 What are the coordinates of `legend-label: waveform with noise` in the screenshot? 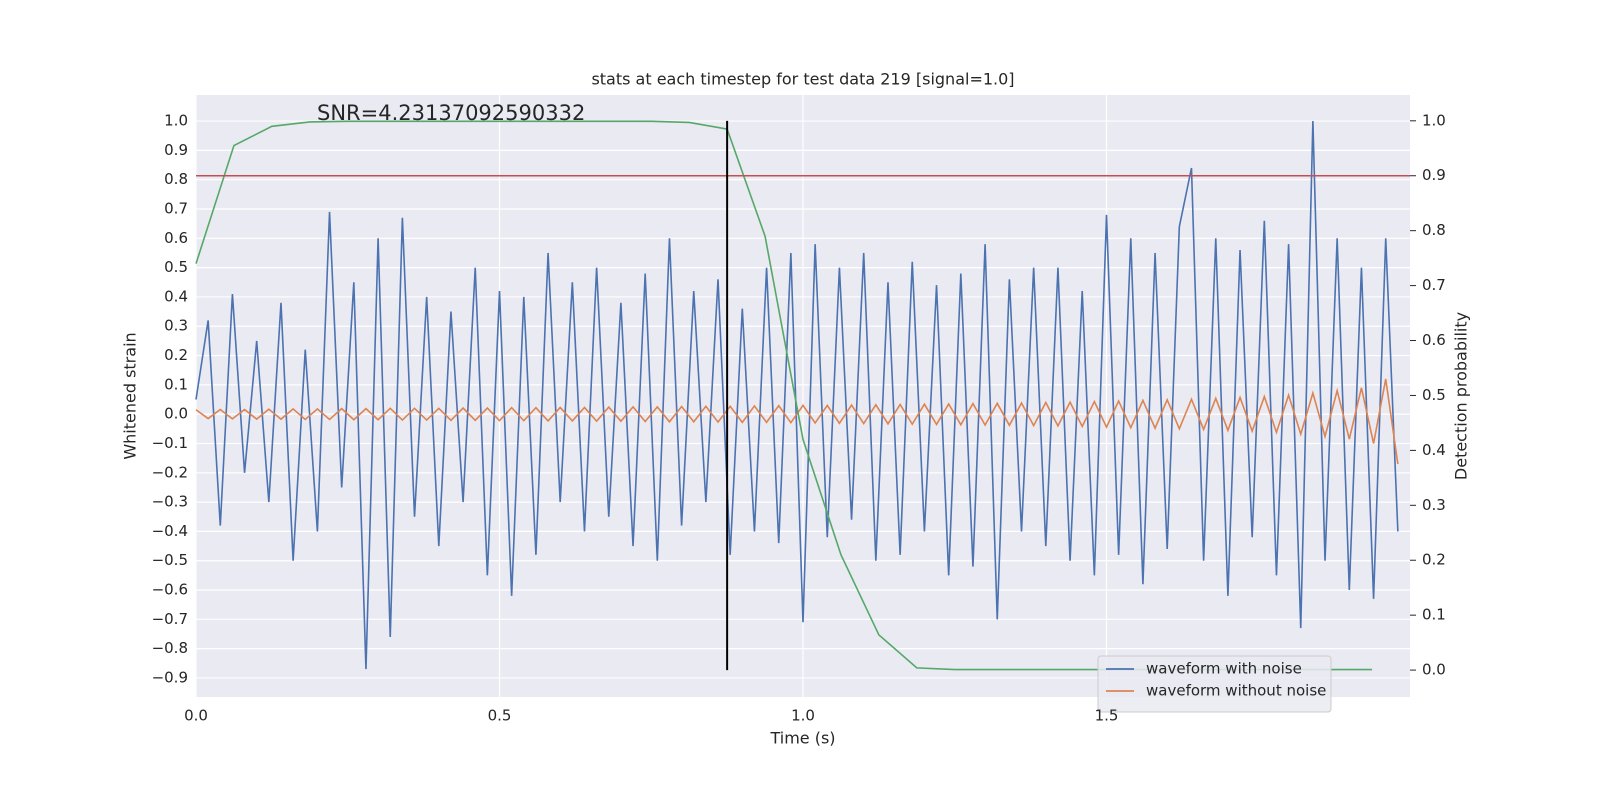 It's located at (1224, 669).